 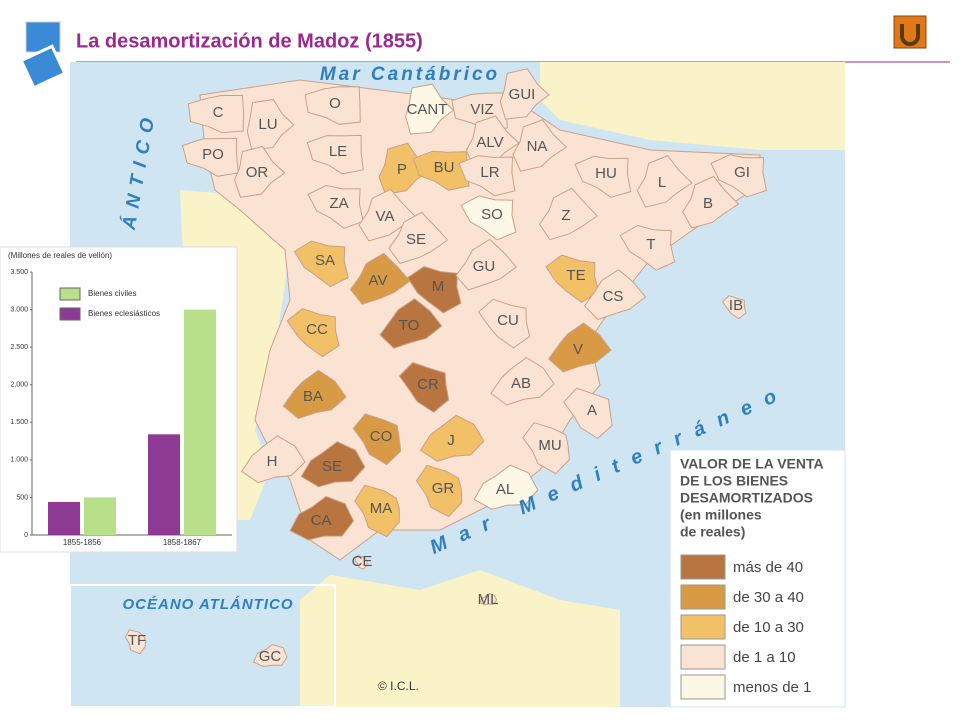 I want to click on province-label: BU, so click(x=444, y=167).